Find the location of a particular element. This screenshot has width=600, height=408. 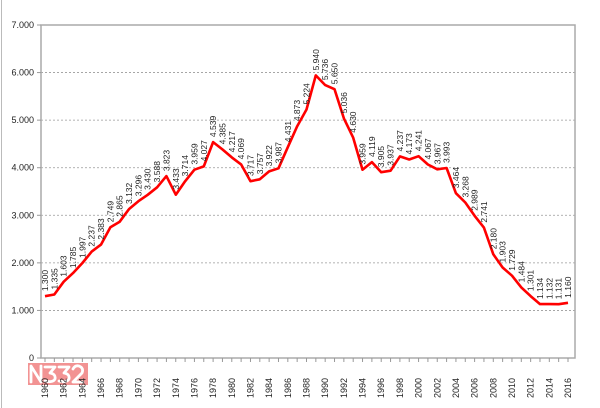

data-label: 1.301 is located at coordinates (531, 281).